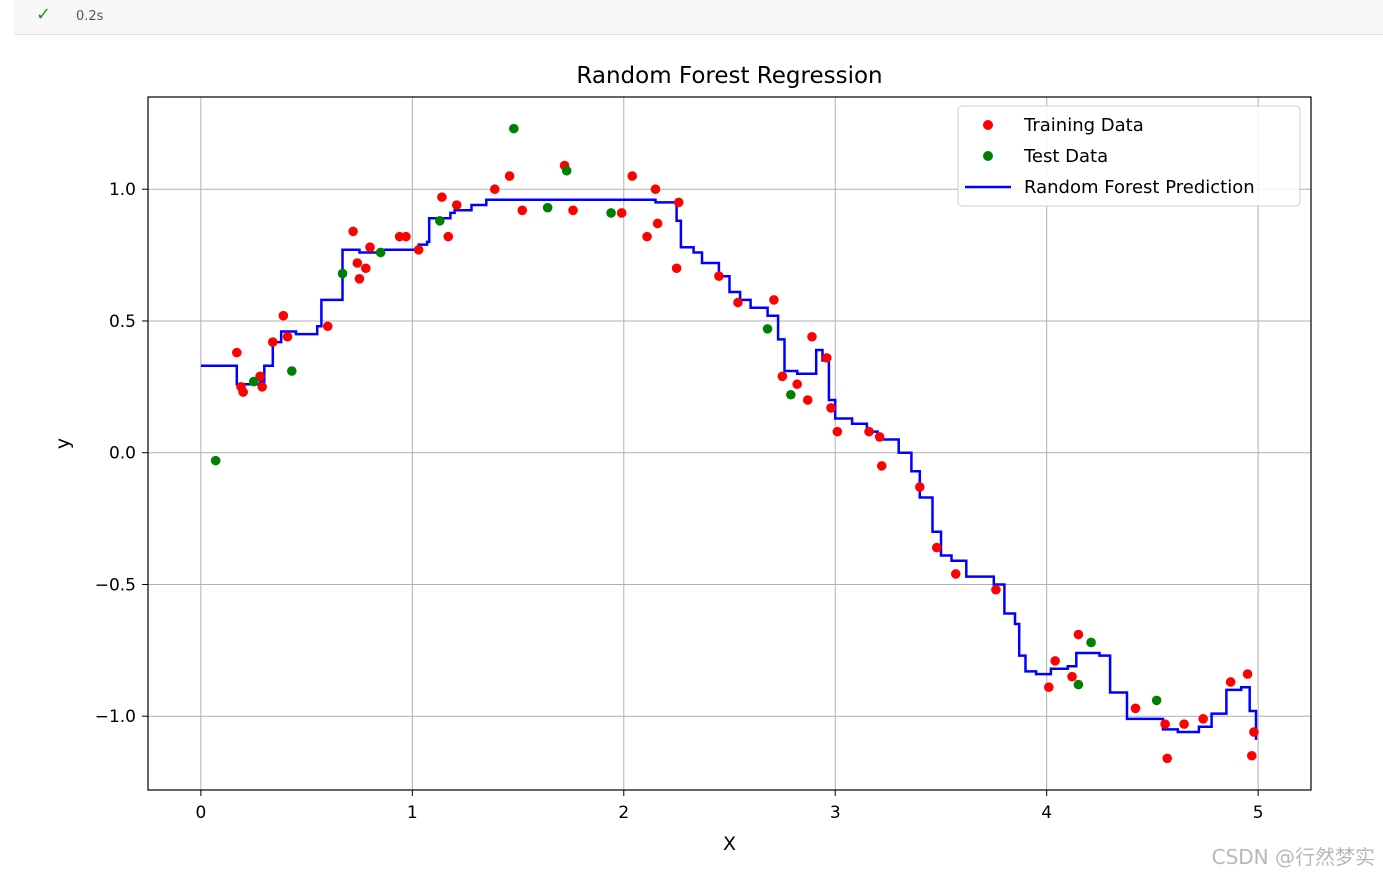  Describe the element at coordinates (412, 813) in the screenshot. I see `x-tick-label: 1` at that location.